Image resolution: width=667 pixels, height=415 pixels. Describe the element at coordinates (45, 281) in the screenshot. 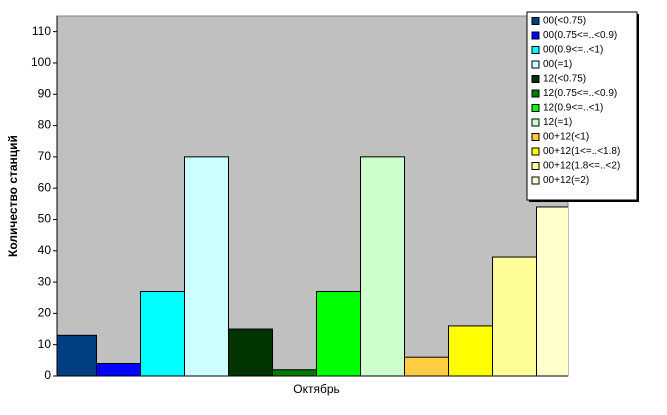

I see `y-tick-label: 30` at that location.